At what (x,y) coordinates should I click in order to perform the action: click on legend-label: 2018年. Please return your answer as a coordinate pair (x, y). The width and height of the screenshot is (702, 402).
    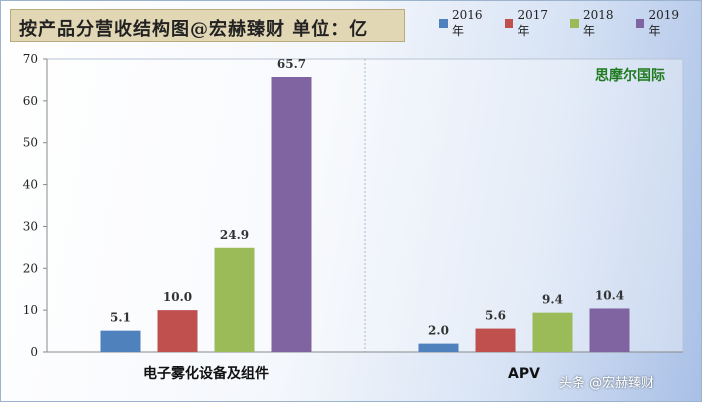
    Looking at the image, I should click on (598, 22).